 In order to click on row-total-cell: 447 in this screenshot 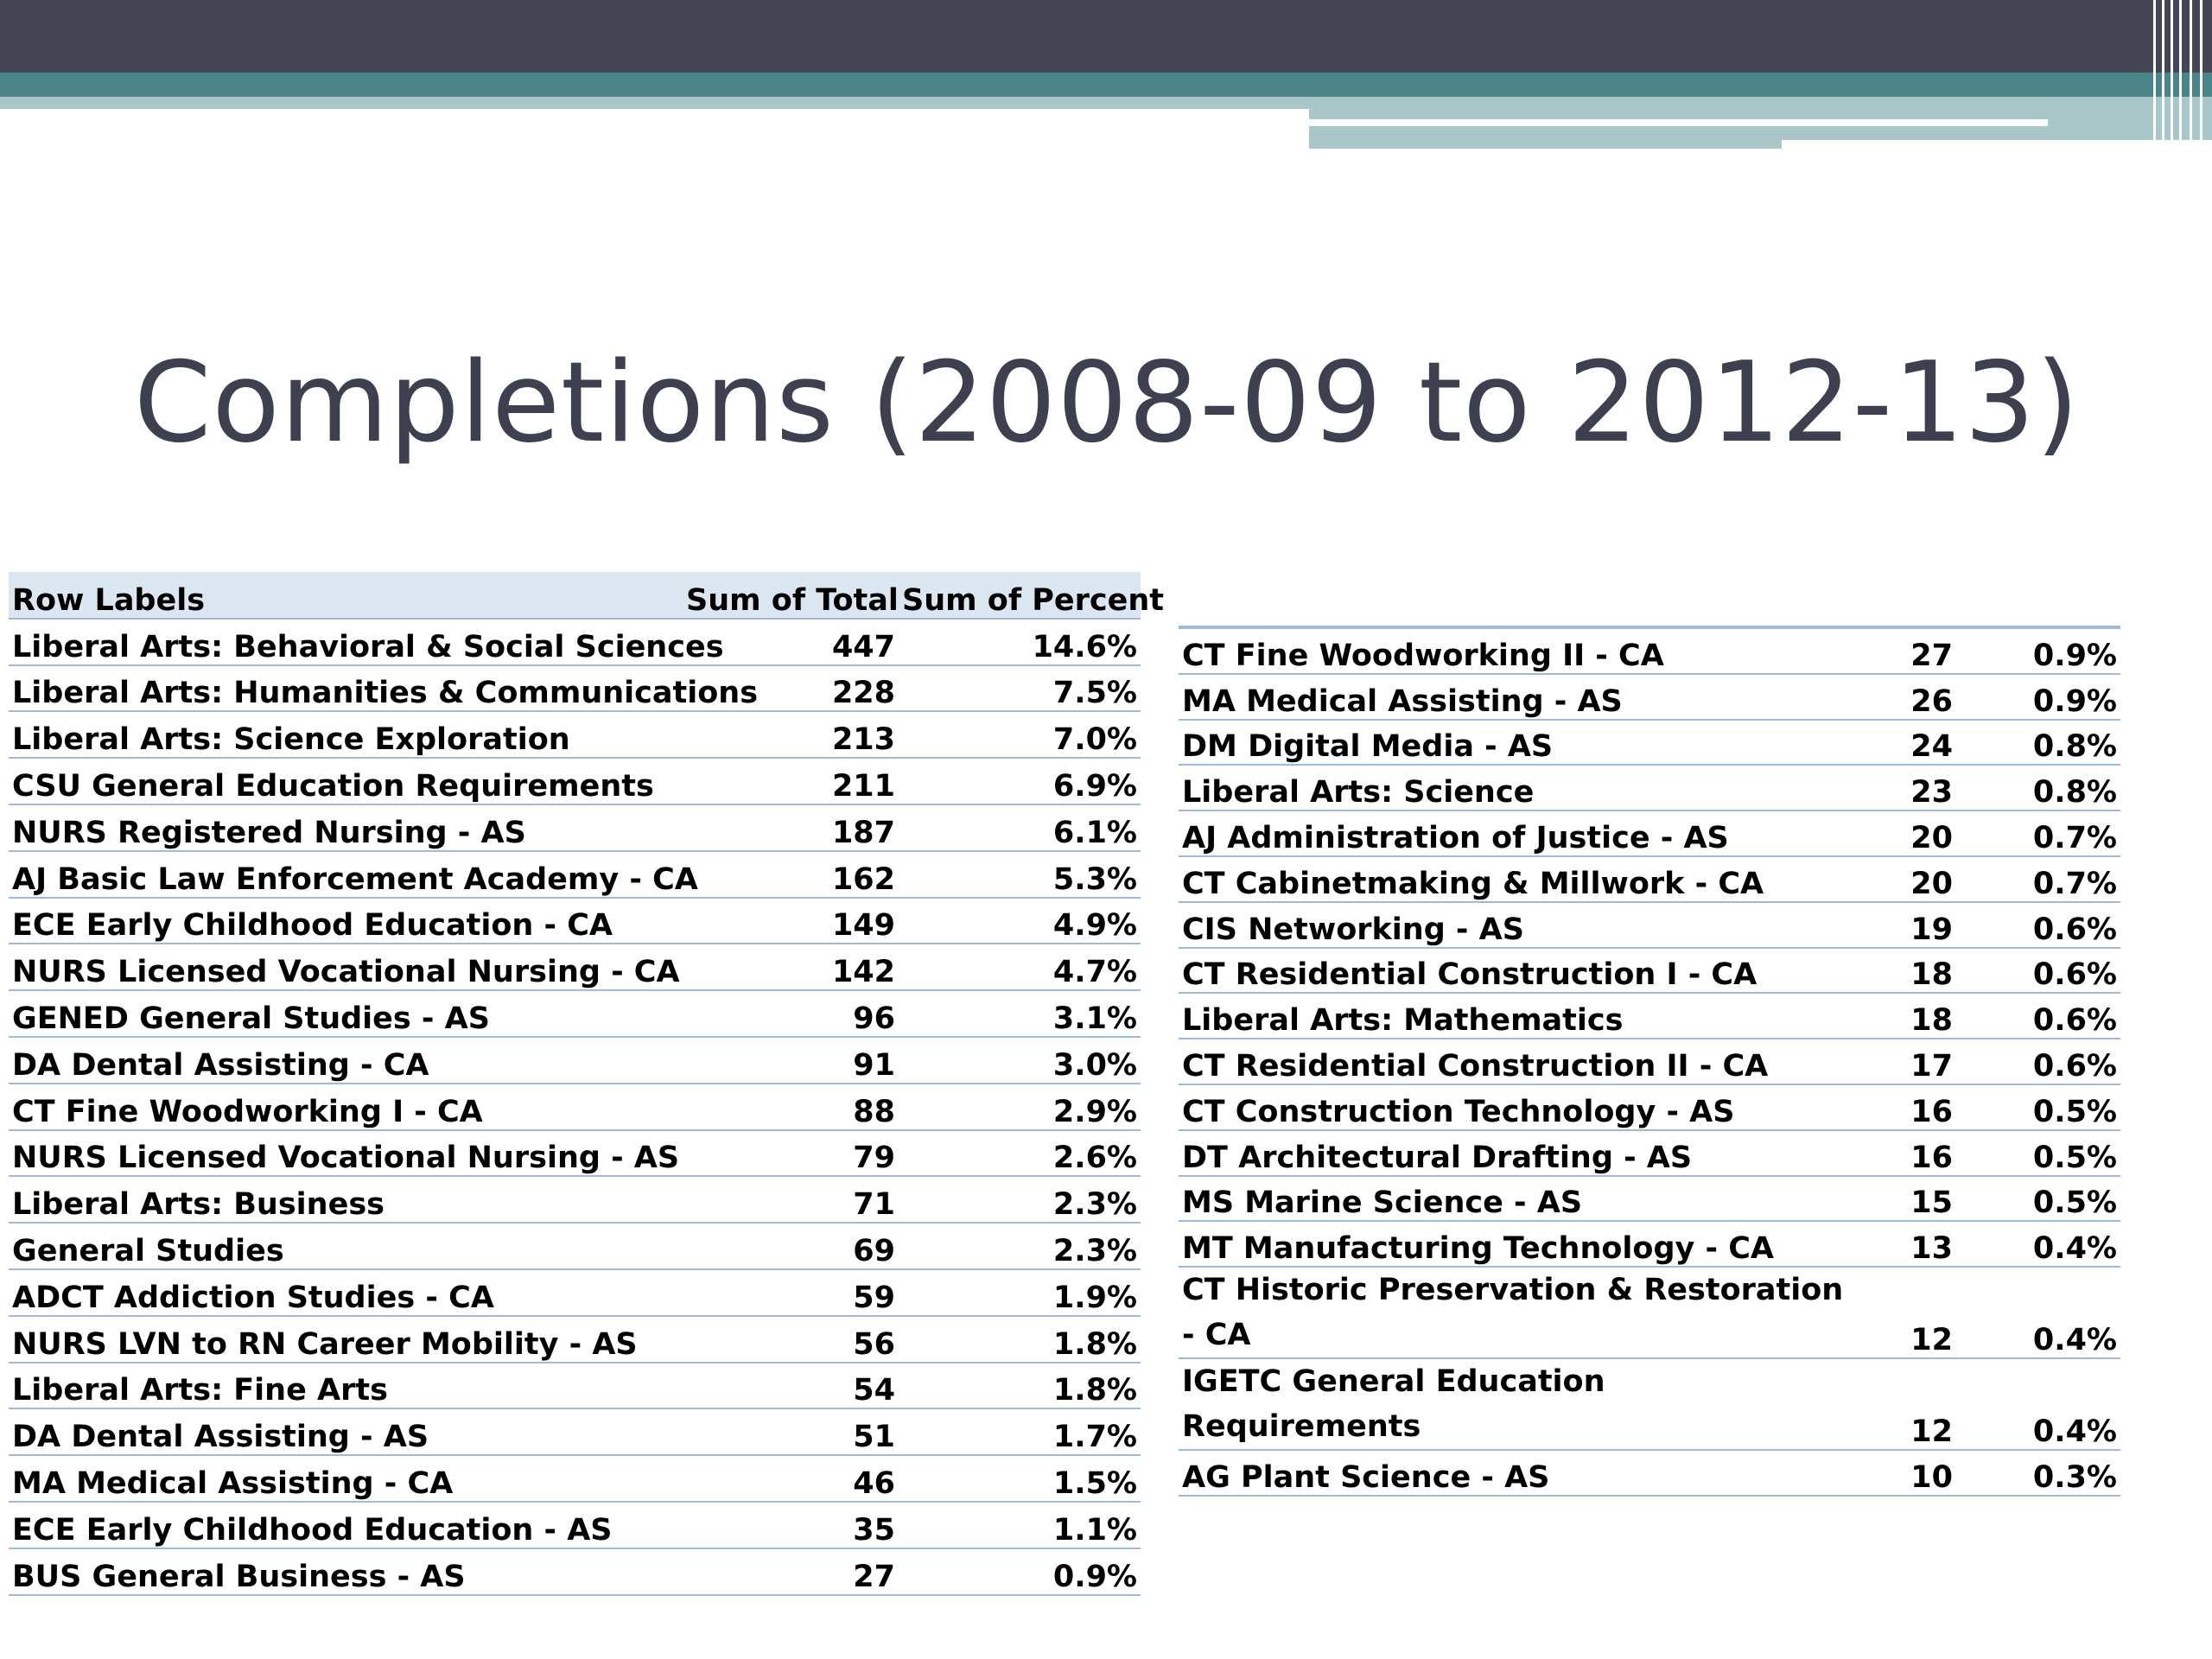, I will do `click(791, 642)`.